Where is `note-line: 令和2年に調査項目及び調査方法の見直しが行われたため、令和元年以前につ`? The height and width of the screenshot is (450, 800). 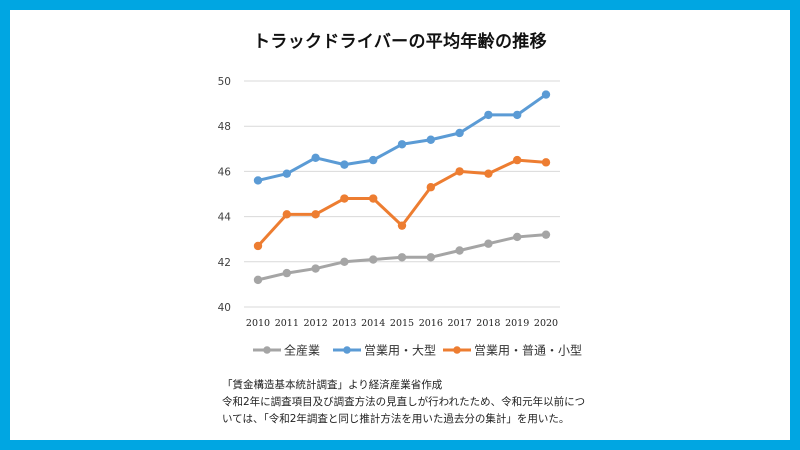 note-line: 令和2年に調査項目及び調査方法の見直しが行われたため、令和元年以前につ is located at coordinates (404, 402).